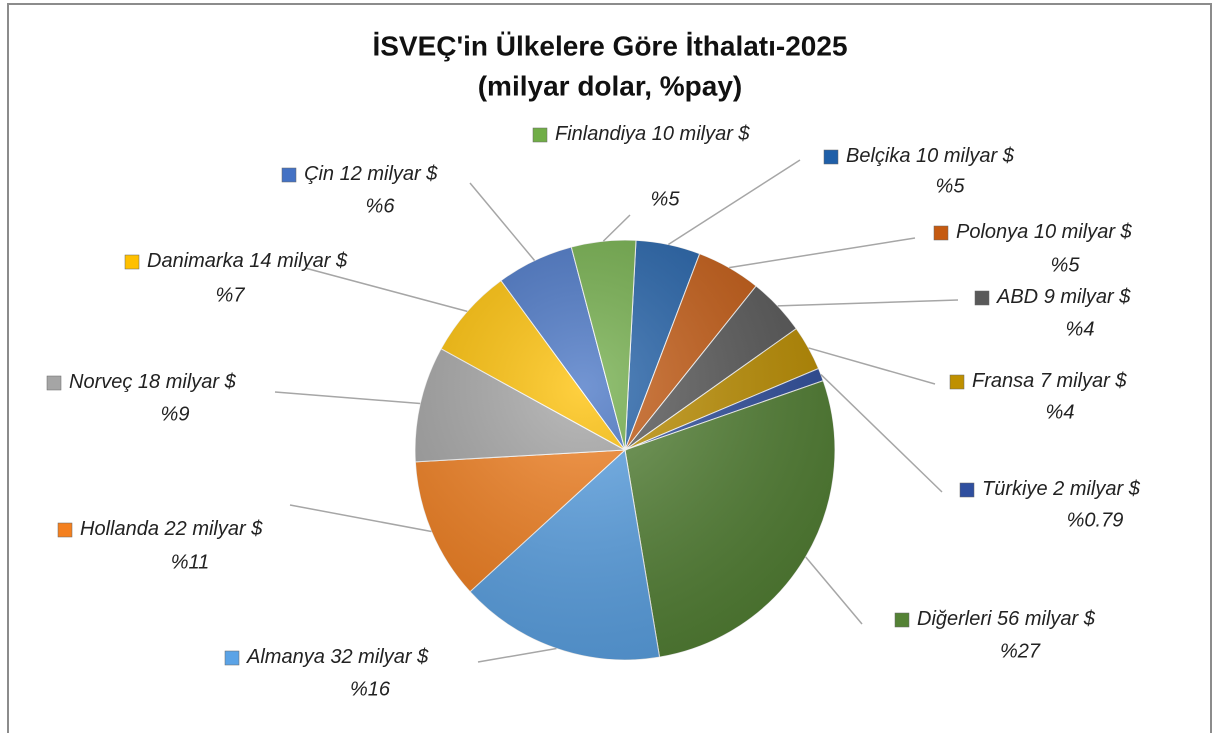  What do you see at coordinates (1020, 651) in the screenshot?
I see `share-label: %27` at bounding box center [1020, 651].